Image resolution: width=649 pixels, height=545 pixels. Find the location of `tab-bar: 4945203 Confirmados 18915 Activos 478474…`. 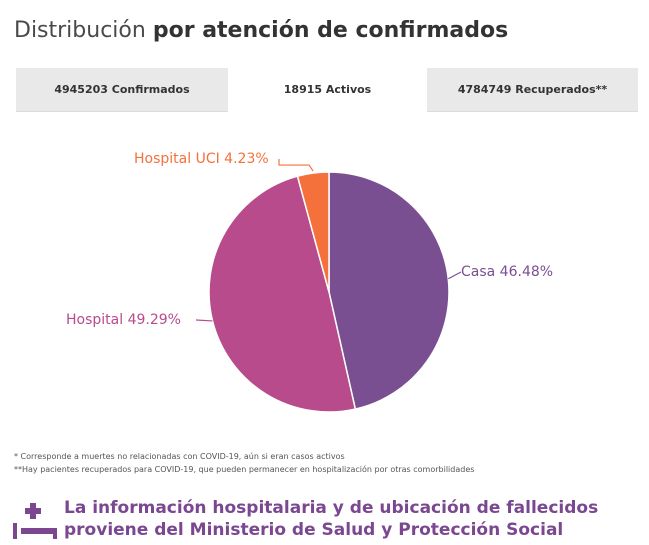

tab-bar: 4945203 Confirmados 18915 Activos 478474… is located at coordinates (327, 90).